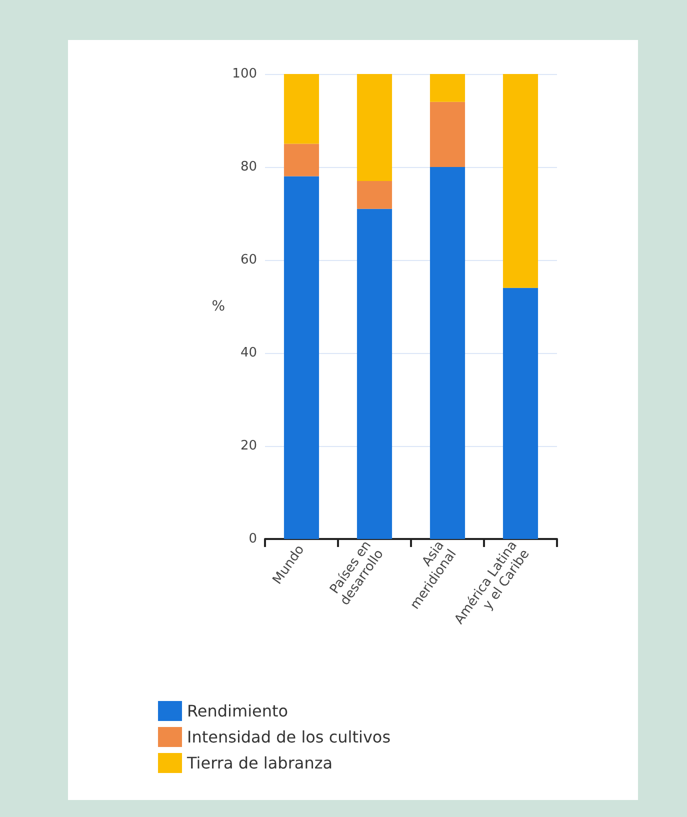 This screenshot has width=687, height=817. What do you see at coordinates (259, 763) in the screenshot?
I see `legend-label: Tierra de labranza` at bounding box center [259, 763].